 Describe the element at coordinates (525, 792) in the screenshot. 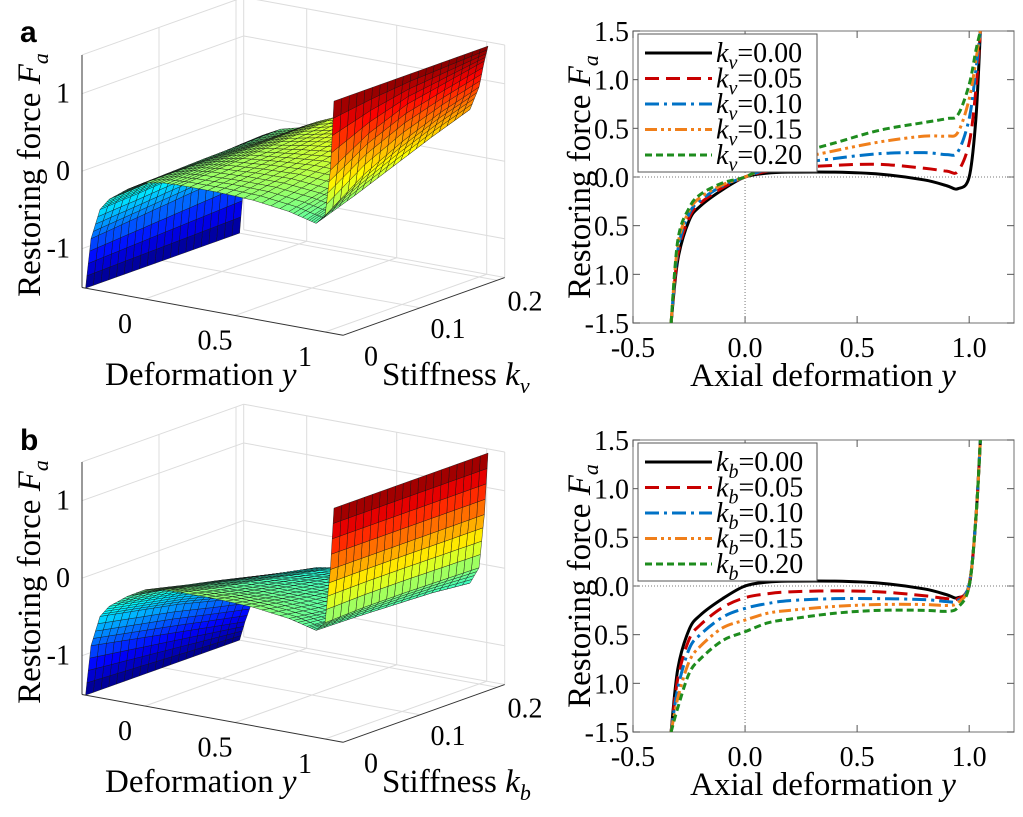

I see `y-axis-label-subscript: b` at that location.